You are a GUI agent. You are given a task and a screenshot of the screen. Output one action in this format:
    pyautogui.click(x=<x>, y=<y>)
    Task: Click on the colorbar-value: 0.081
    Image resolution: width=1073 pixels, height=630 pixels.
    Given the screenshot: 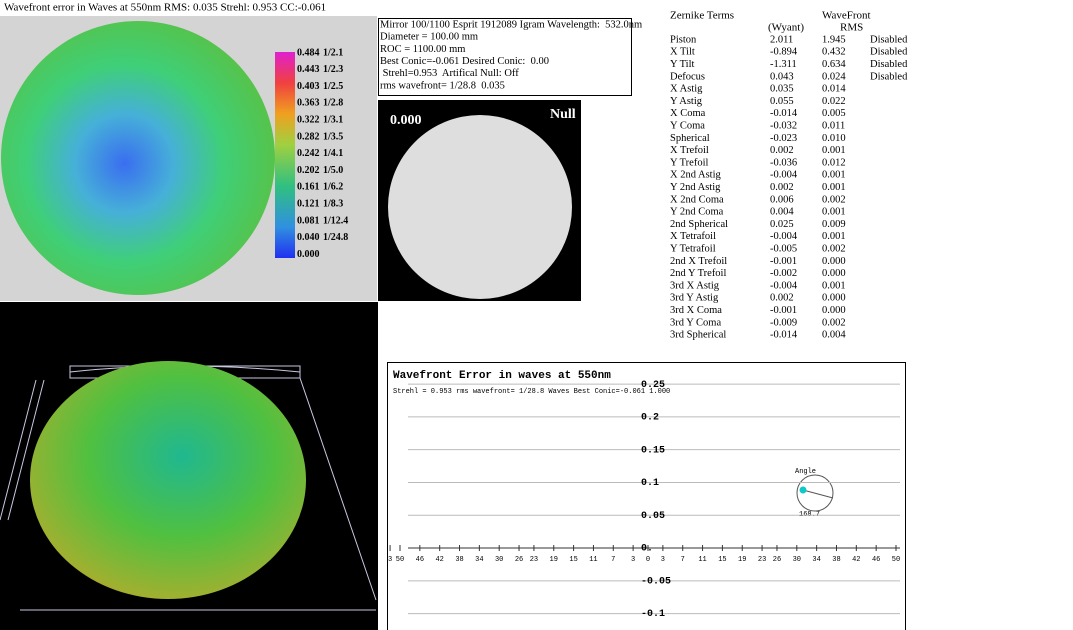 What is the action you would take?
    pyautogui.click(x=308, y=220)
    